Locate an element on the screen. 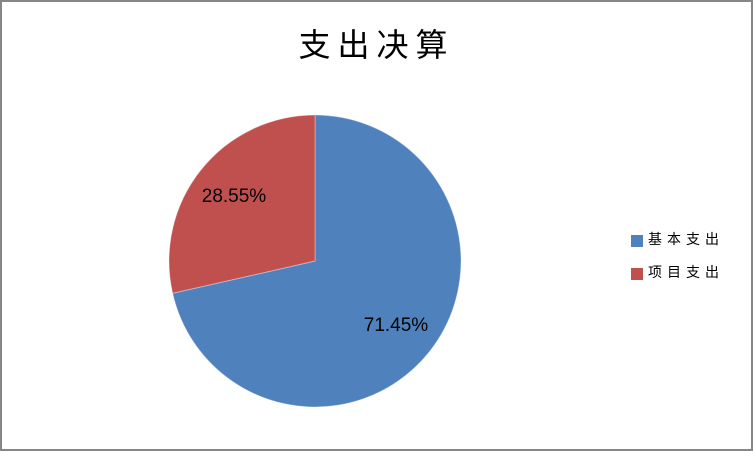 The width and height of the screenshot is (753, 451). legend-item-project: 项目支出 is located at coordinates (677, 274).